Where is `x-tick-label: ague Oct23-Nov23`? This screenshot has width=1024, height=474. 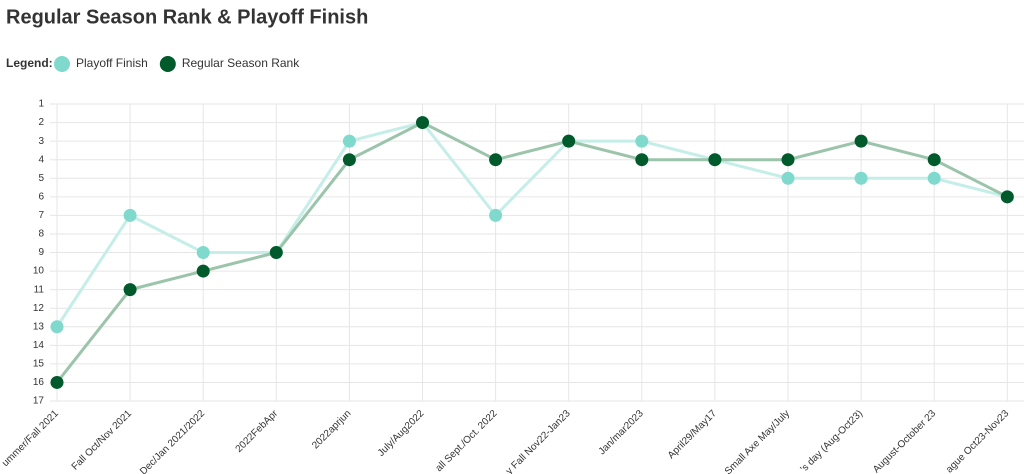
x-tick-label: ague Oct23-Nov23 is located at coordinates (977, 441).